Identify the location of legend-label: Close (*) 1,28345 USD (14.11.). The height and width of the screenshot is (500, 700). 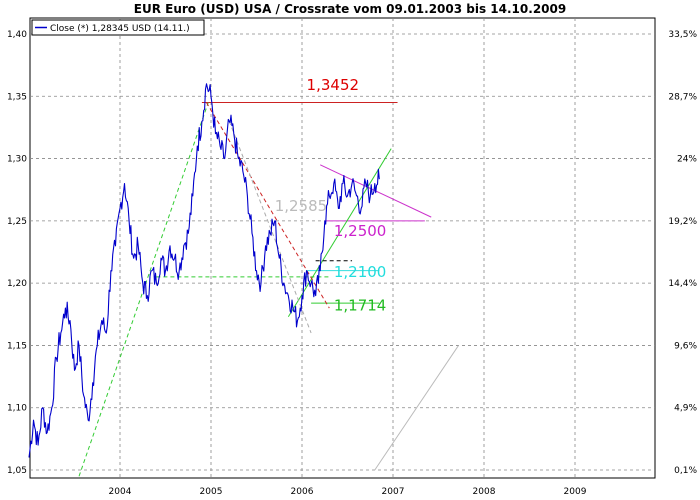
(120, 29).